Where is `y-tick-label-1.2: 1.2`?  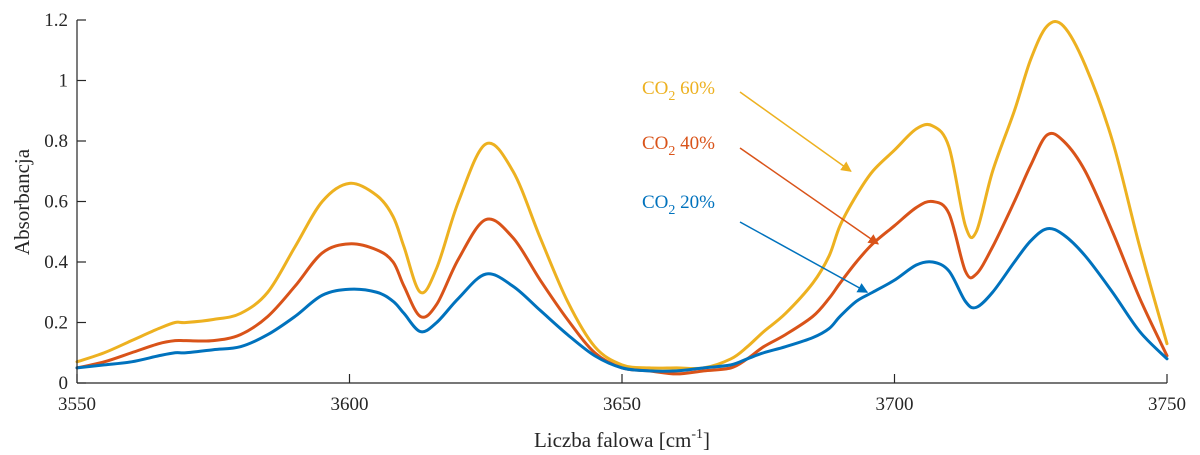
y-tick-label-1.2: 1.2 is located at coordinates (56, 20).